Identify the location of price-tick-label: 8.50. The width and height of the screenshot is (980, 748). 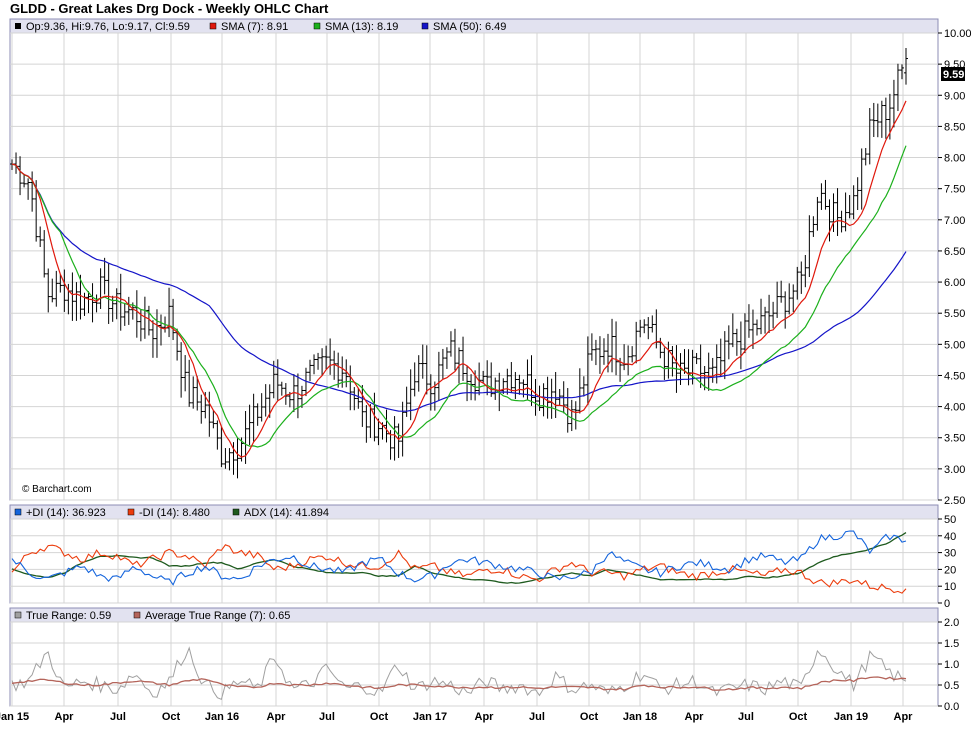
(954, 127).